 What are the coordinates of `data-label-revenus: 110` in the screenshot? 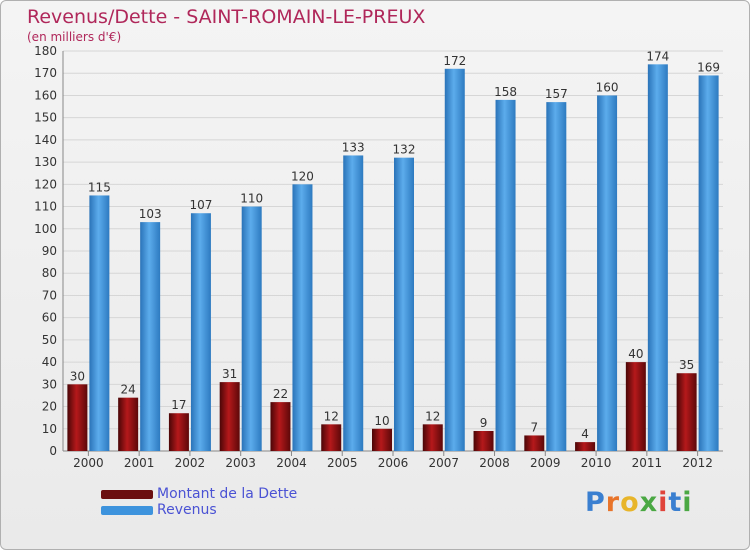 It's located at (251, 199).